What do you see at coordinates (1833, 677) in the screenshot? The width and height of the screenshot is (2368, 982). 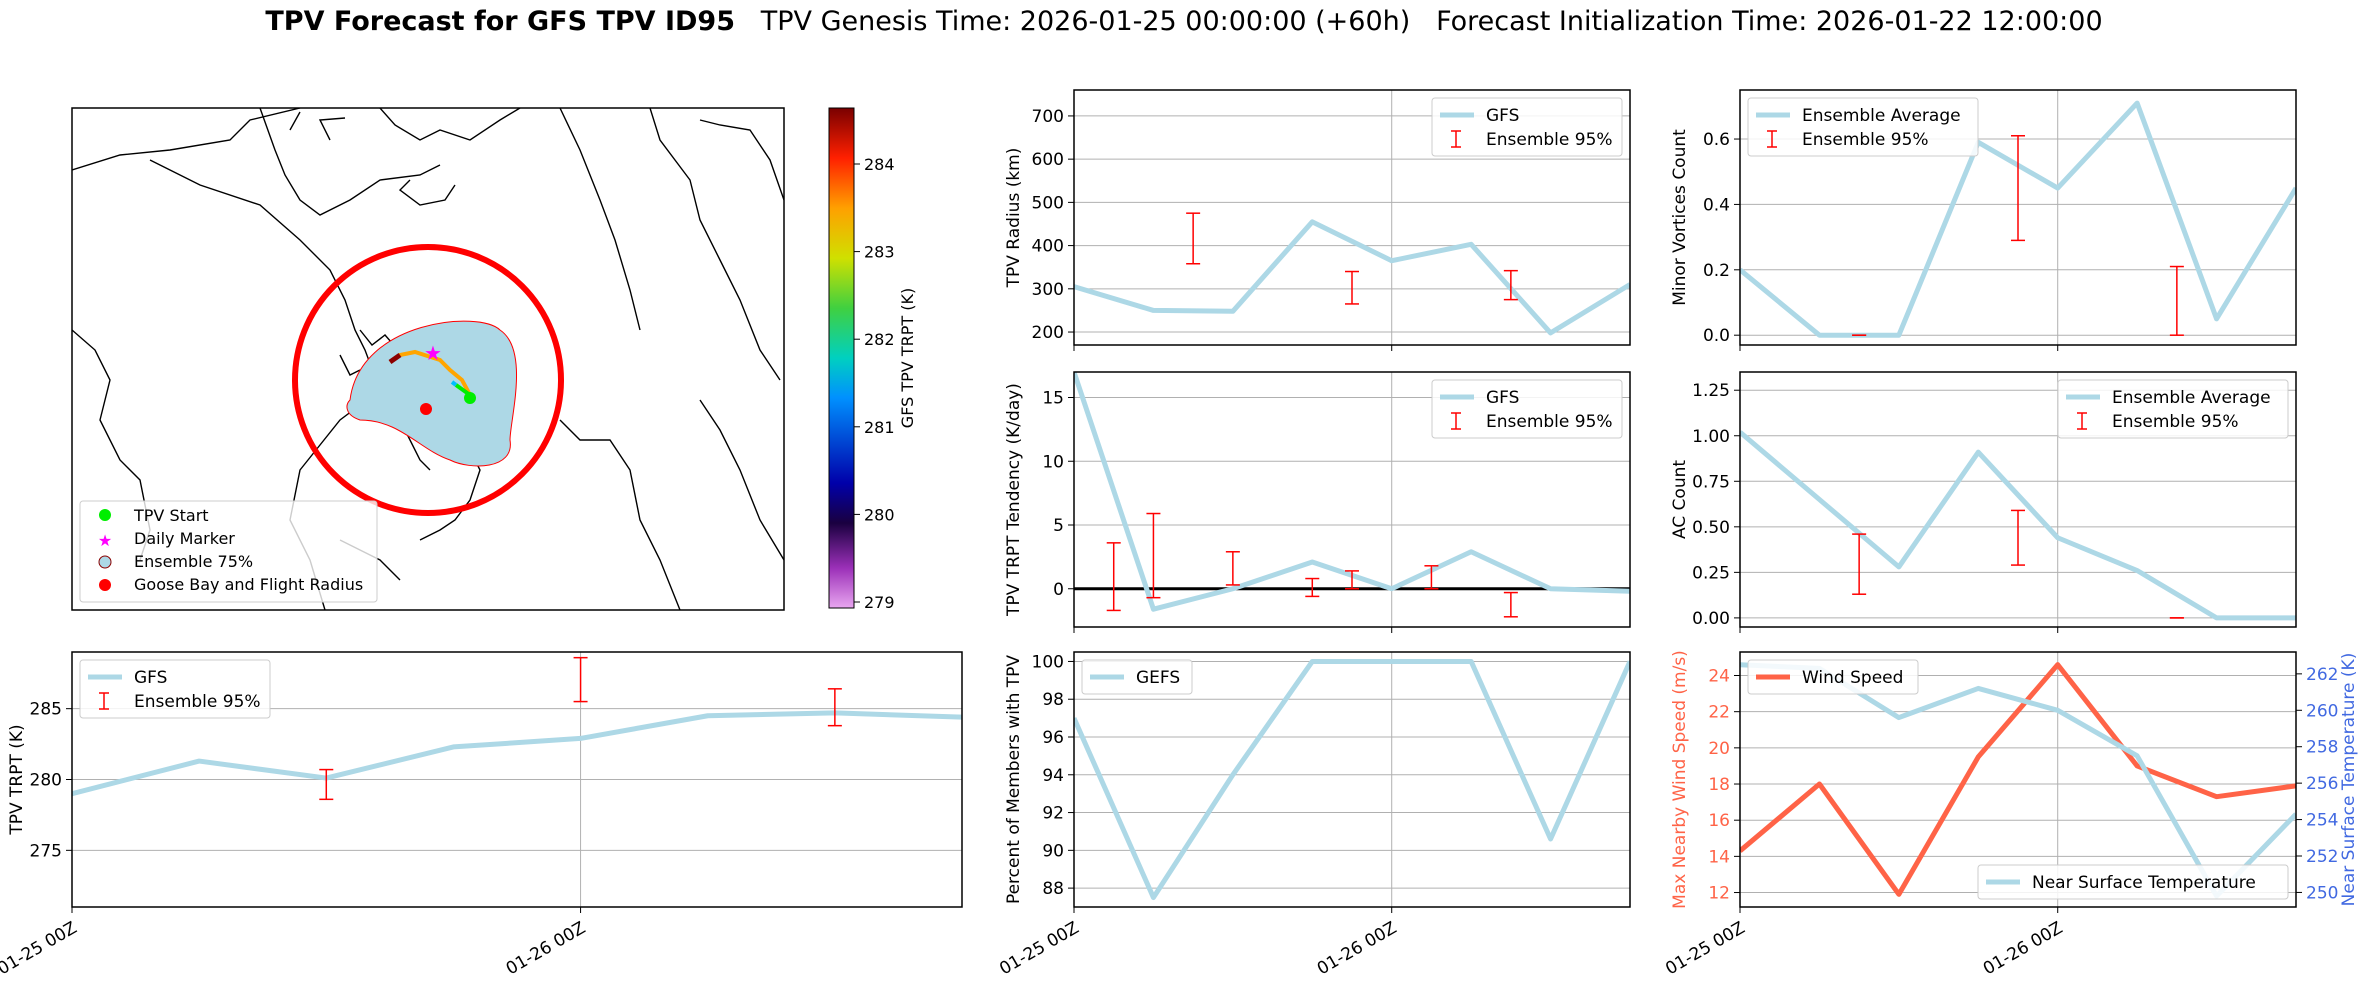 I see `legend: Wind Speed` at bounding box center [1833, 677].